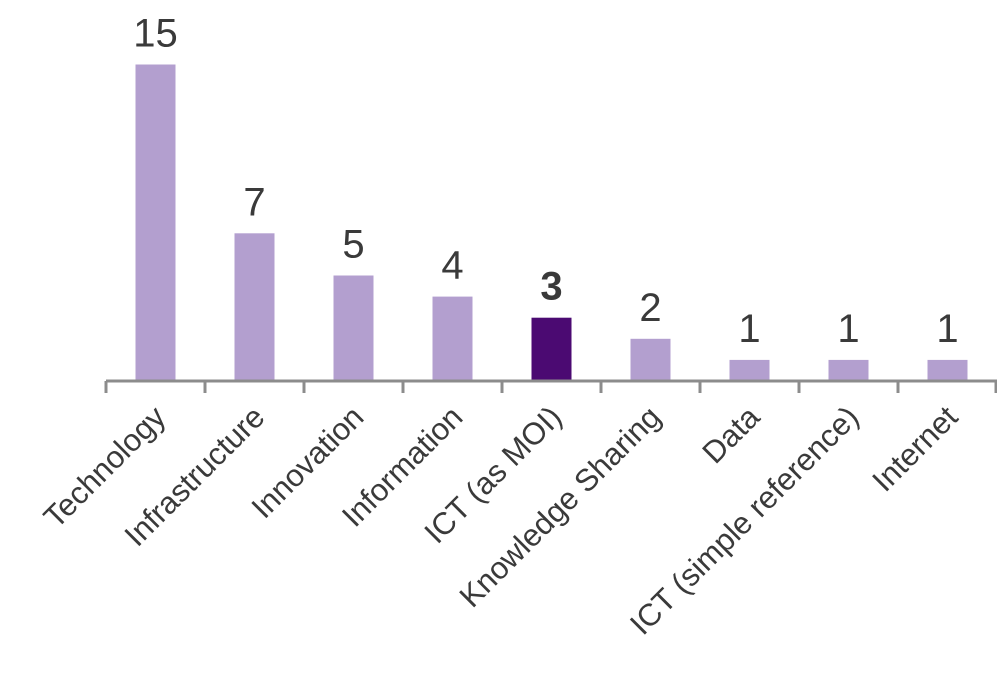 Image resolution: width=997 pixels, height=686 pixels. What do you see at coordinates (731, 435) in the screenshot?
I see `category-label: Data` at bounding box center [731, 435].